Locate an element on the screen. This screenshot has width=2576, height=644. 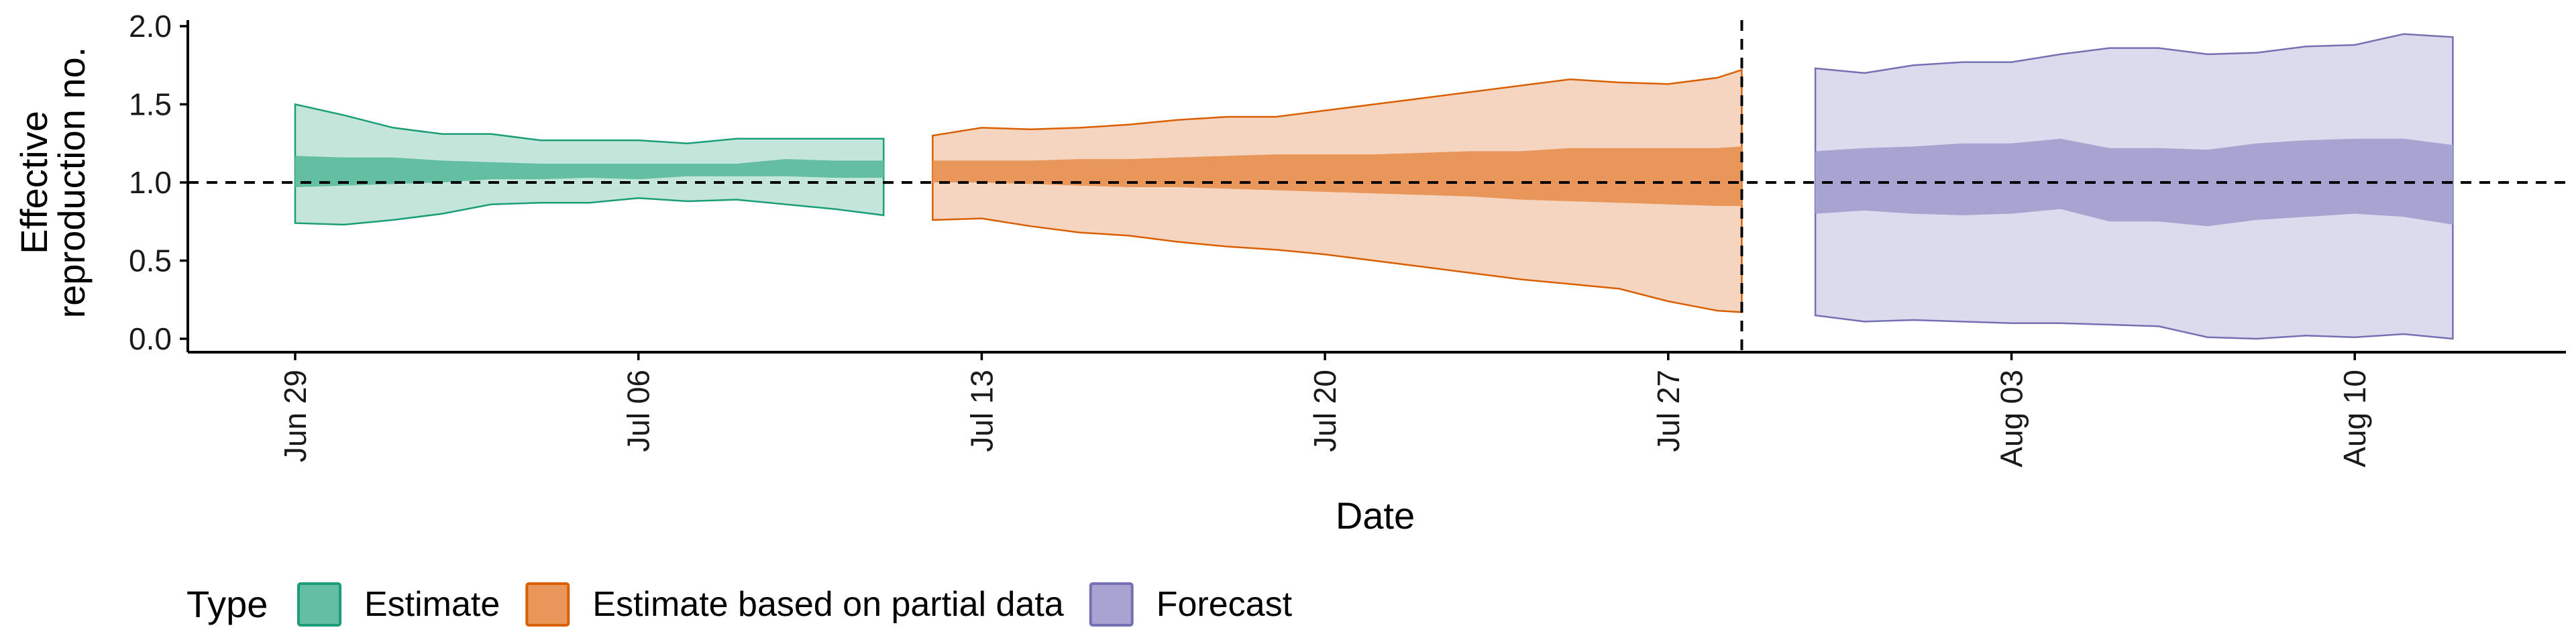
y-axis-title: Effective reproduction no. is located at coordinates (53, 183).